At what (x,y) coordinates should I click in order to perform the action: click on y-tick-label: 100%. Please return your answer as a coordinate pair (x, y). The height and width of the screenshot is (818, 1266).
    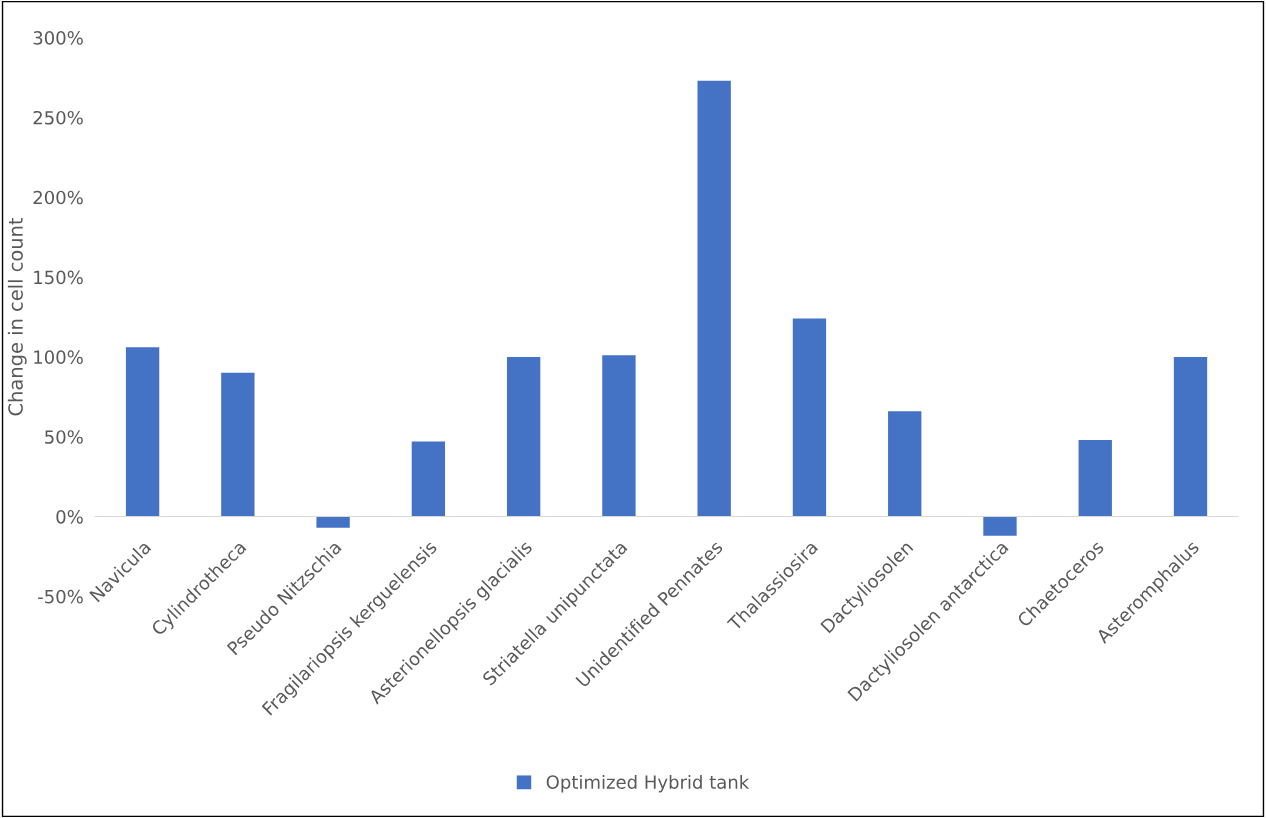
    Looking at the image, I should click on (58, 357).